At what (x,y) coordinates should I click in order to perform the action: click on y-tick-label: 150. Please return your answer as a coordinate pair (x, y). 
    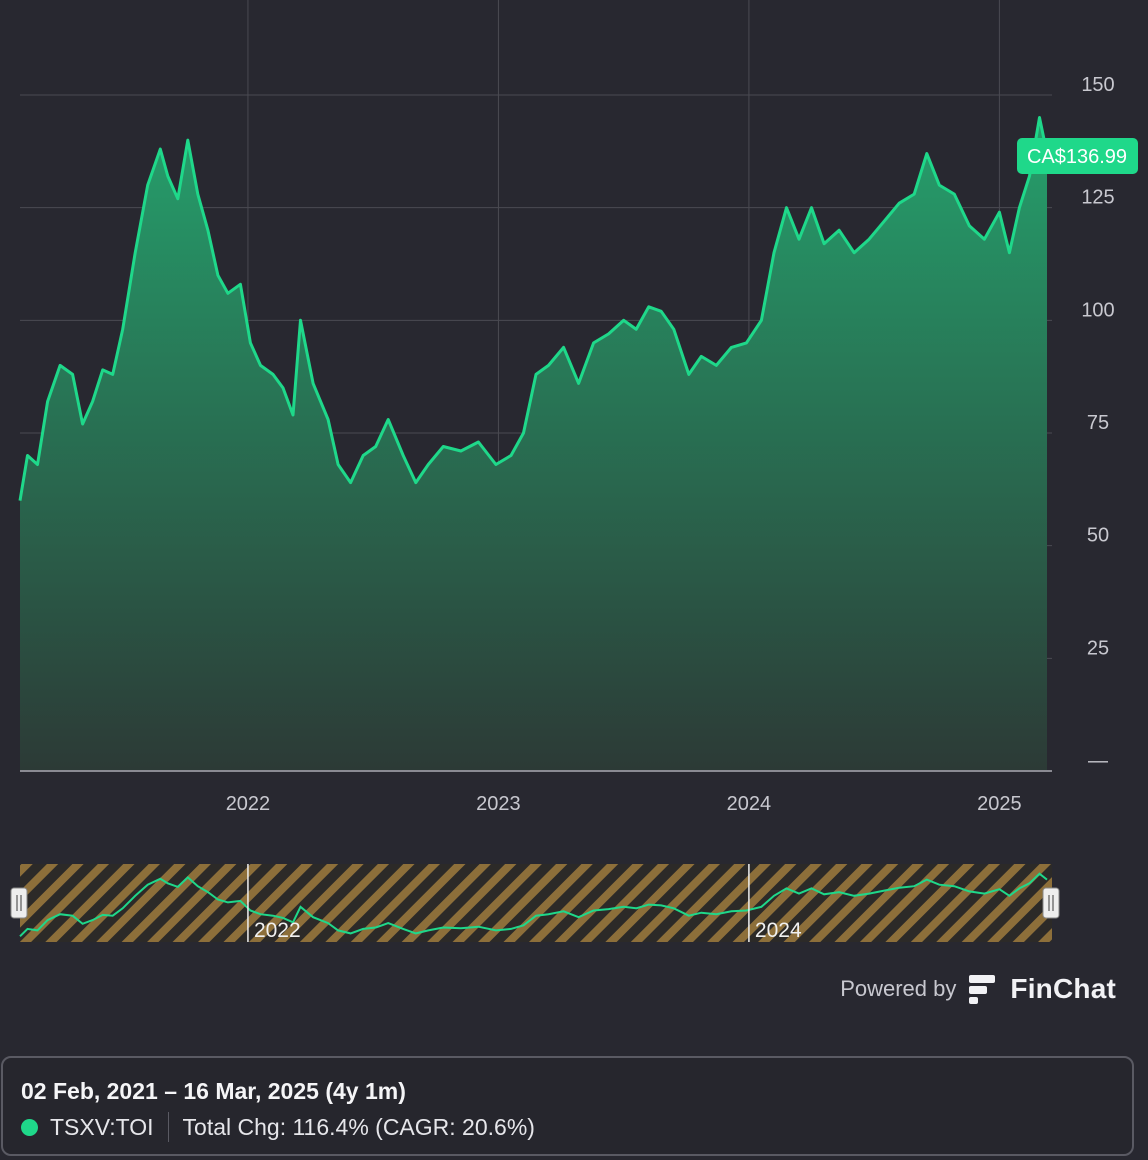
    Looking at the image, I should click on (1097, 85).